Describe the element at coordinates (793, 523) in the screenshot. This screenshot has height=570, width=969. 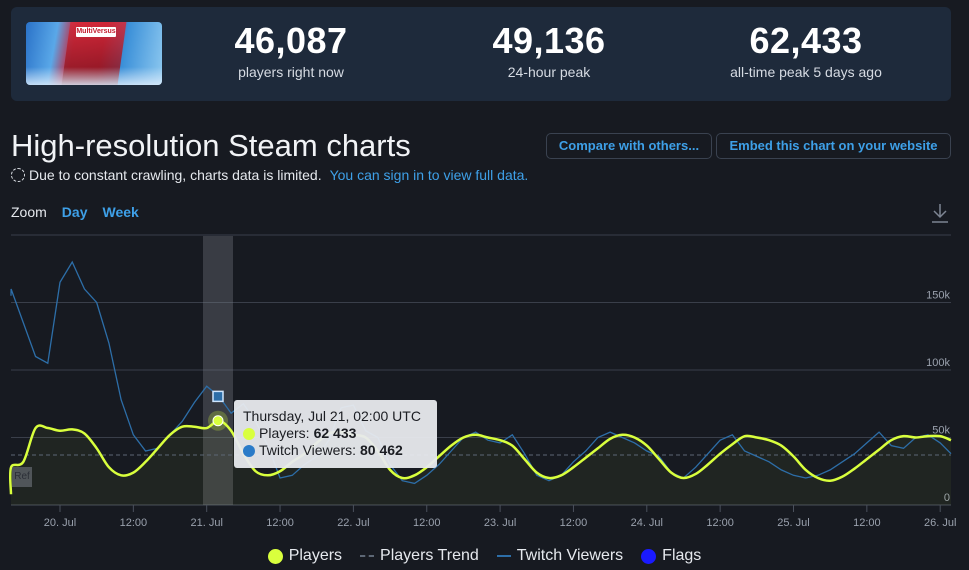
I see `svg-text: 25. Jul` at that location.